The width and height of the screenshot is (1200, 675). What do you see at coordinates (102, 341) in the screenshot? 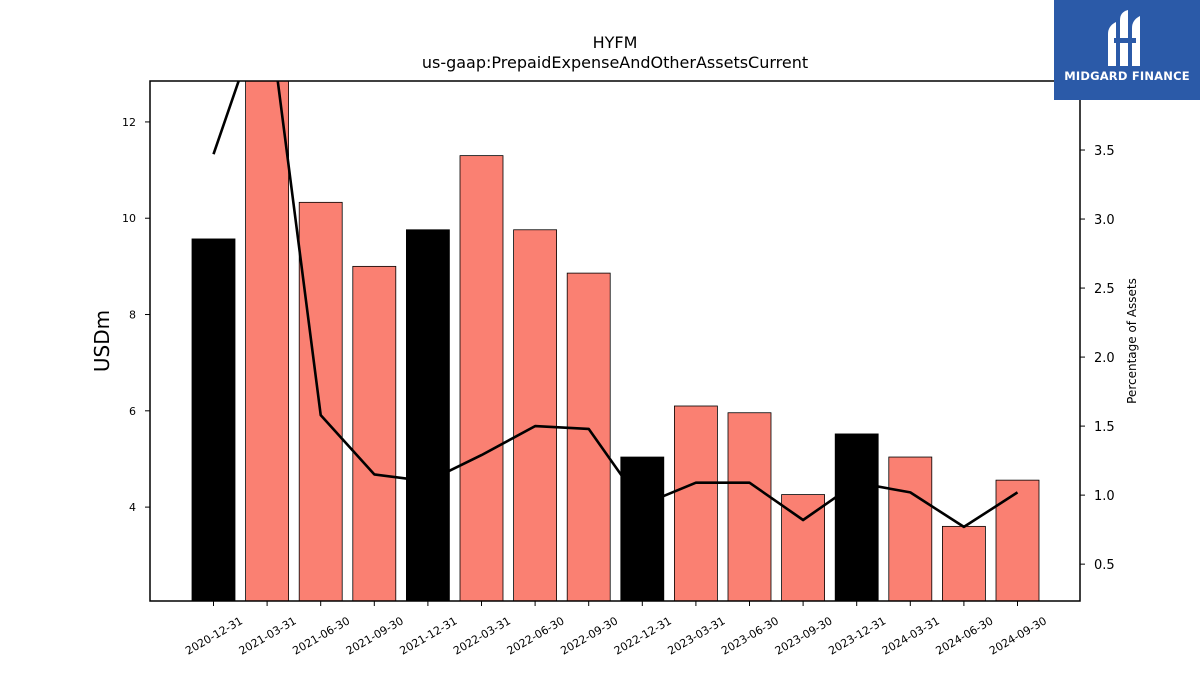
I see `y-axis-label: USDm` at bounding box center [102, 341].